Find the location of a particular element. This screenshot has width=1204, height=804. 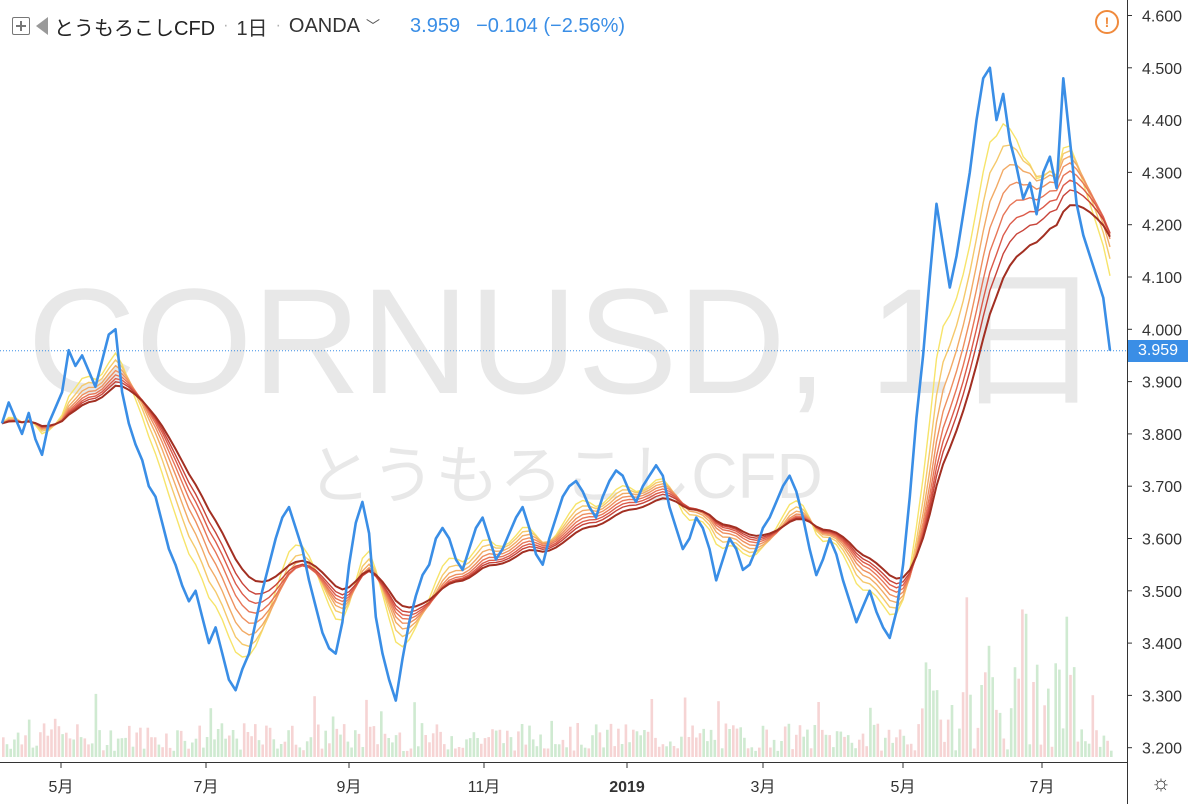

symbol-name: とうもろこしCFD is located at coordinates (135, 28).